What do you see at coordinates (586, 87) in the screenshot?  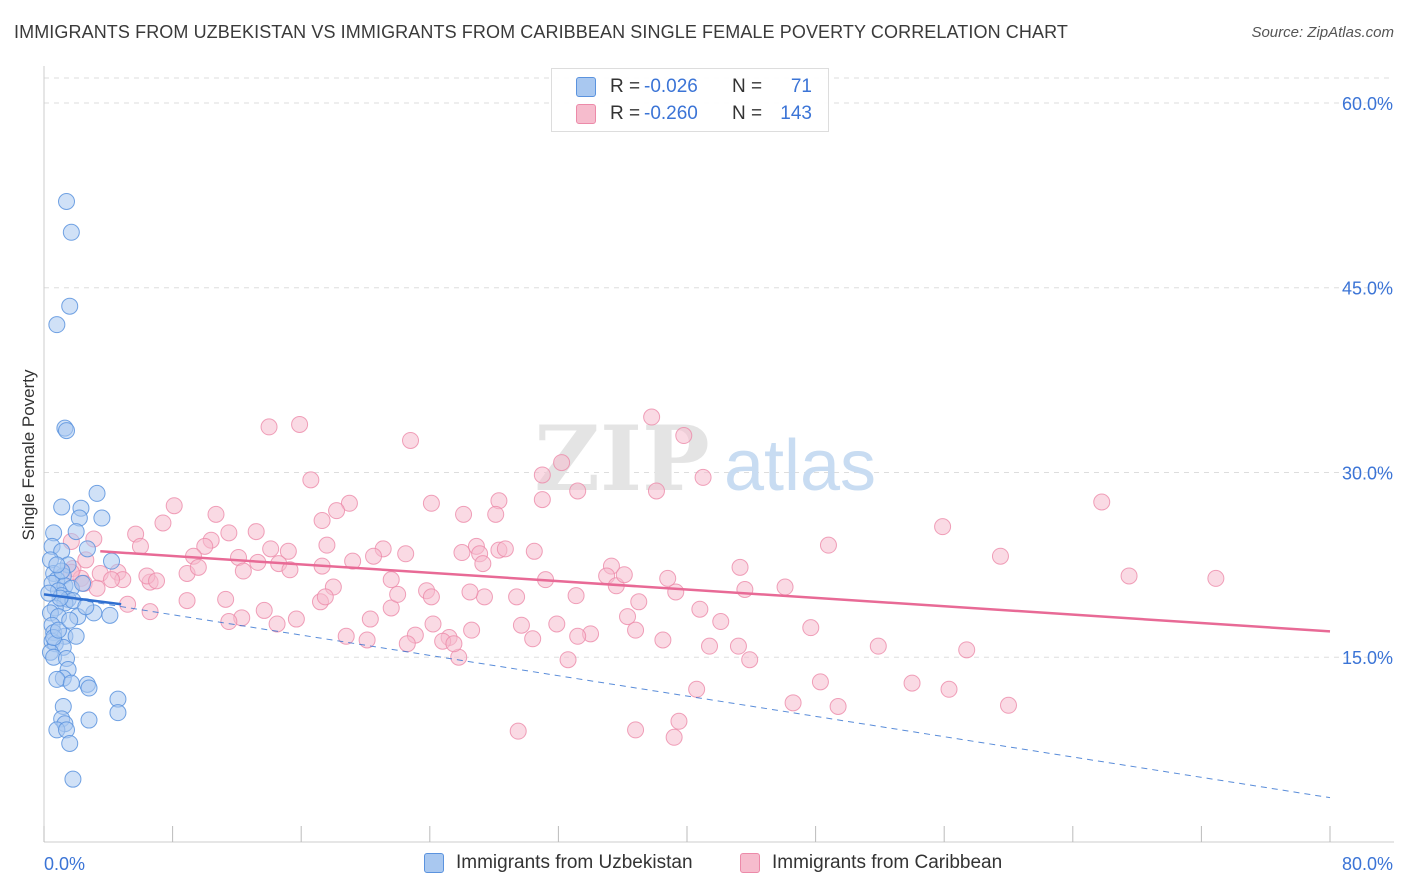 I see `legend-swatch-uzbekistan` at bounding box center [586, 87].